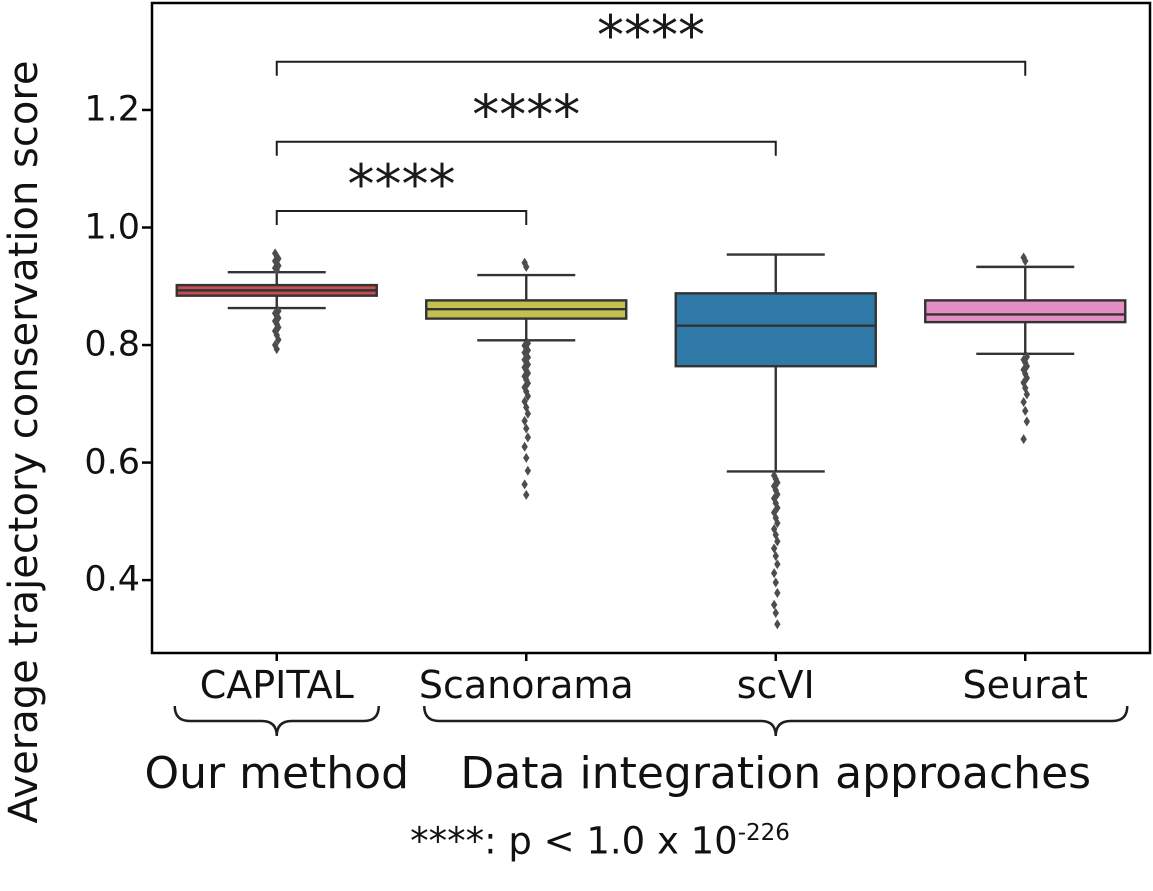 The image size is (1153, 891). What do you see at coordinates (1025, 685) in the screenshot?
I see `x-tick-label: Seurat` at bounding box center [1025, 685].